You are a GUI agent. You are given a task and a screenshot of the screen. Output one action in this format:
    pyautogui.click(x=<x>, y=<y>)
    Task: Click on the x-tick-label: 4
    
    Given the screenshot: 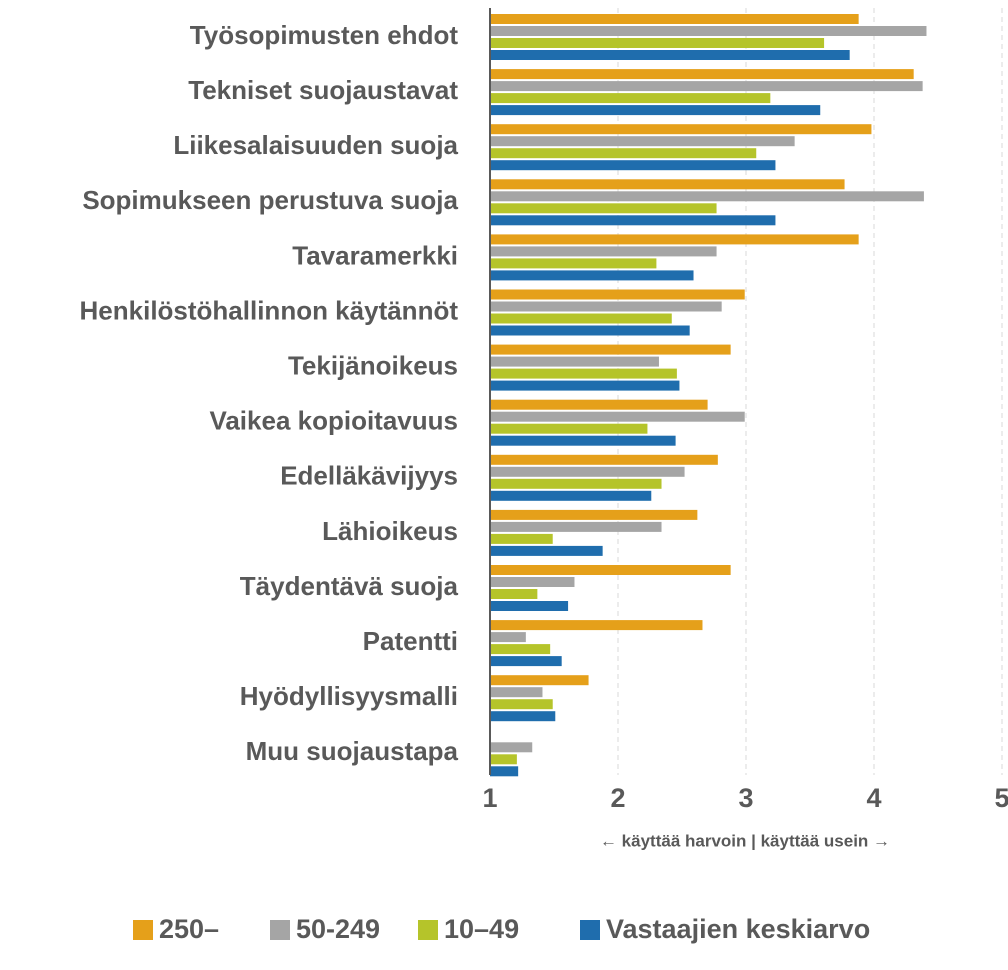 What is the action you would take?
    pyautogui.click(x=873, y=798)
    